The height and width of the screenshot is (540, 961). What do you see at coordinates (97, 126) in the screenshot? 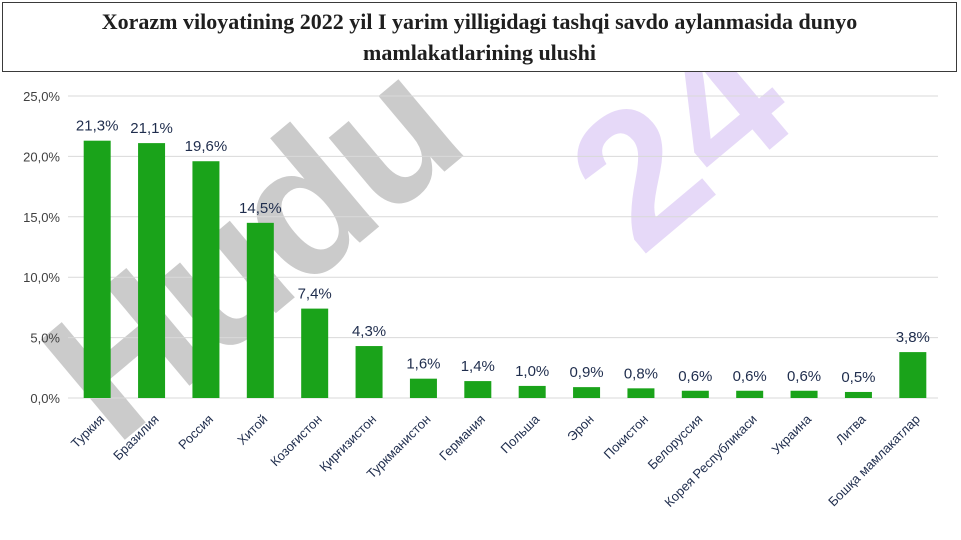
I see `data-label: 21,3%` at bounding box center [97, 126].